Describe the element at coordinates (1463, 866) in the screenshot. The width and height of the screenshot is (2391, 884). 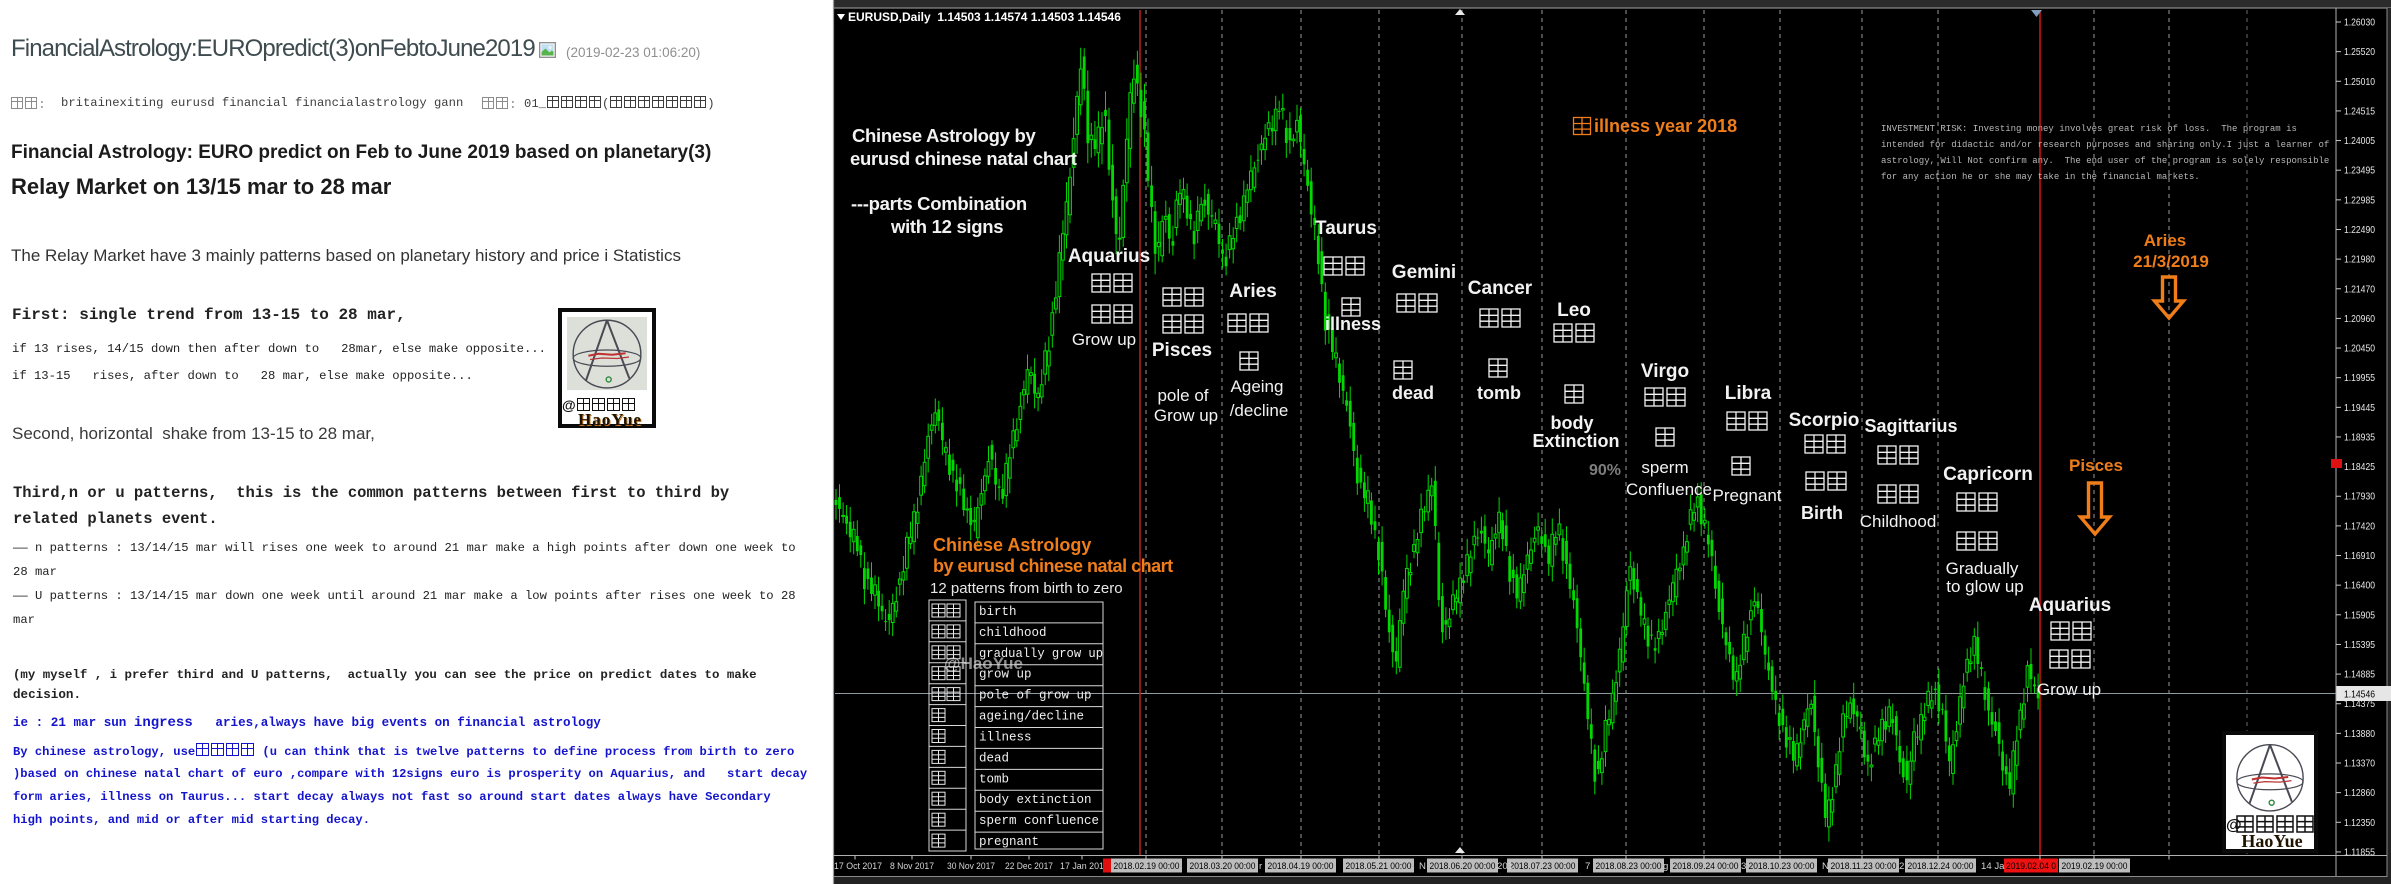
I see `svg-text: 2018.06.20 00:00` at that location.